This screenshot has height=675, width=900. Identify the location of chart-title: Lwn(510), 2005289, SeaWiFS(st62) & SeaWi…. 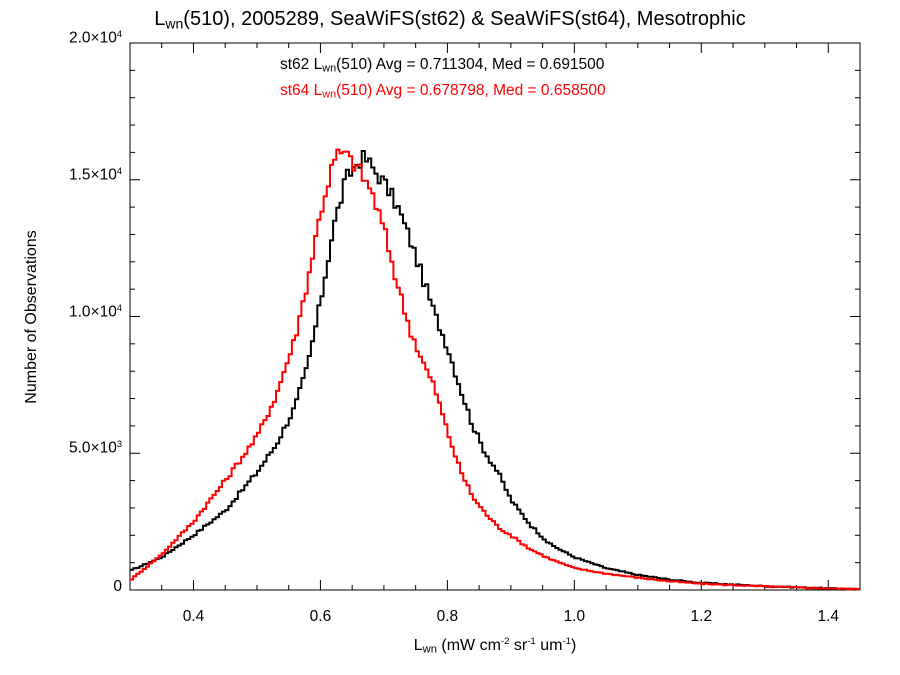
(450, 20).